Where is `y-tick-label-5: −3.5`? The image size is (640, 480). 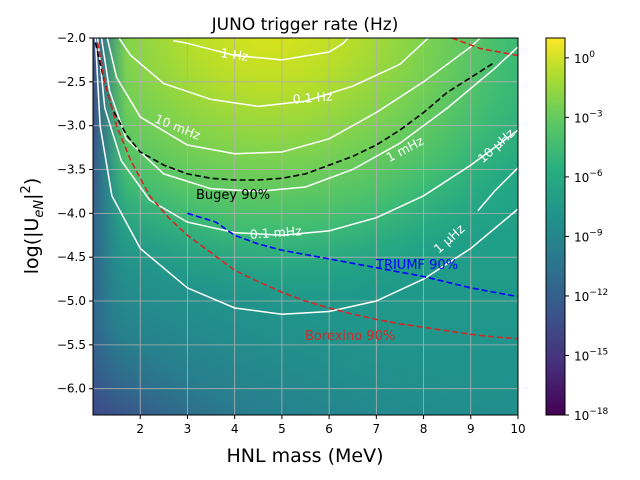 y-tick-label-5: −3.5 is located at coordinates (71, 170).